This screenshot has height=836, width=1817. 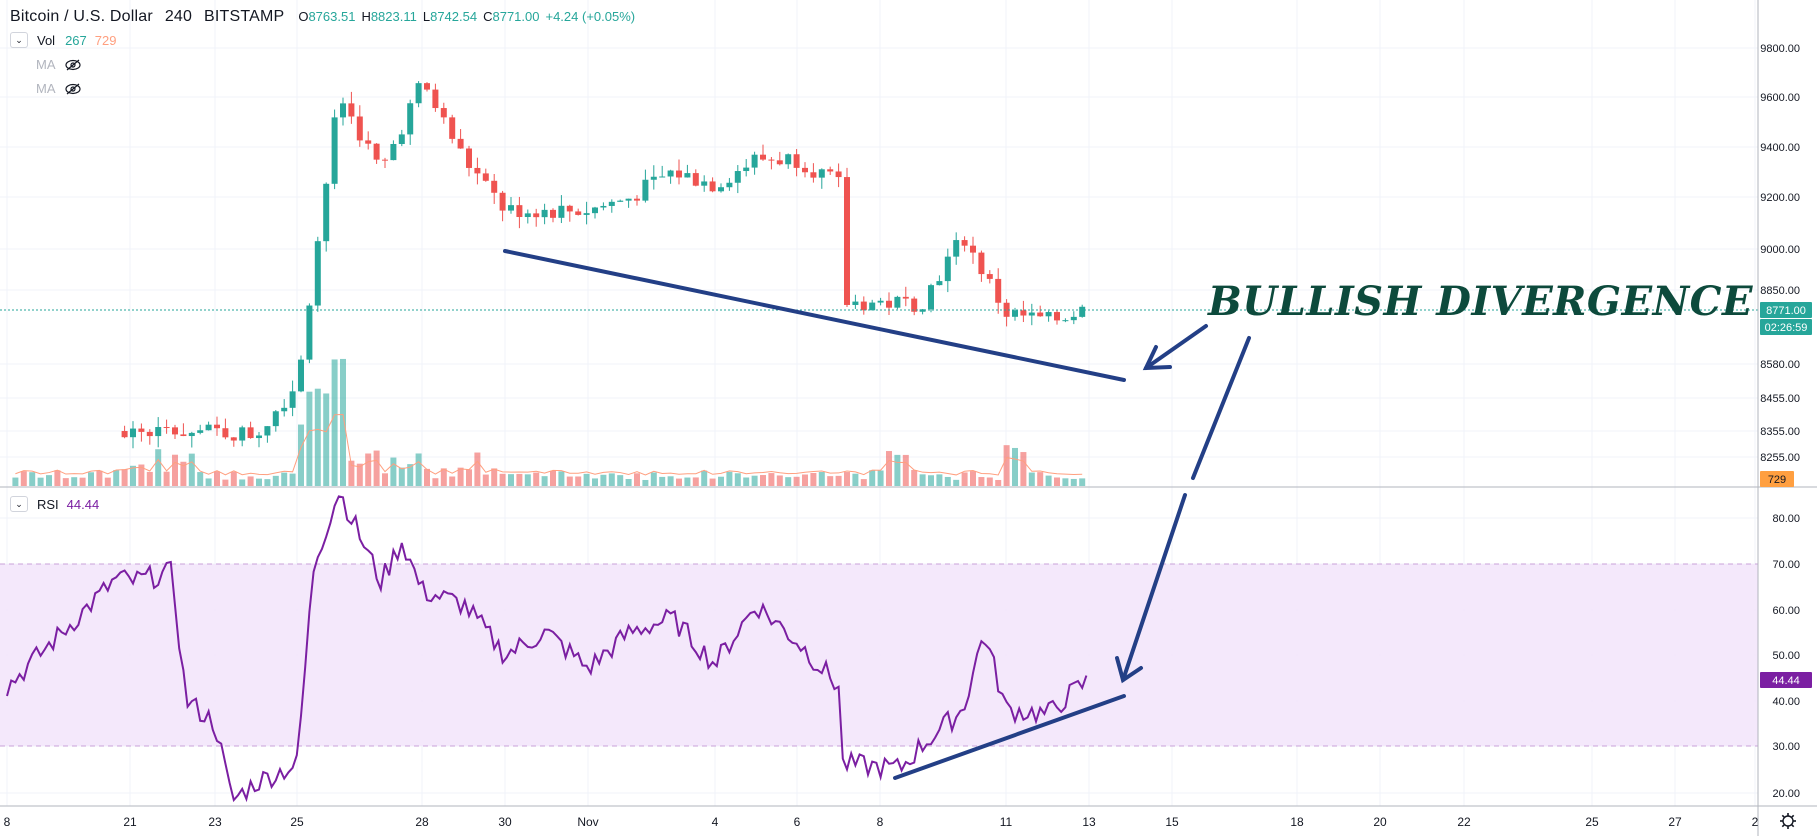 What do you see at coordinates (48, 504) in the screenshot?
I see `rsi-label: RSI` at bounding box center [48, 504].